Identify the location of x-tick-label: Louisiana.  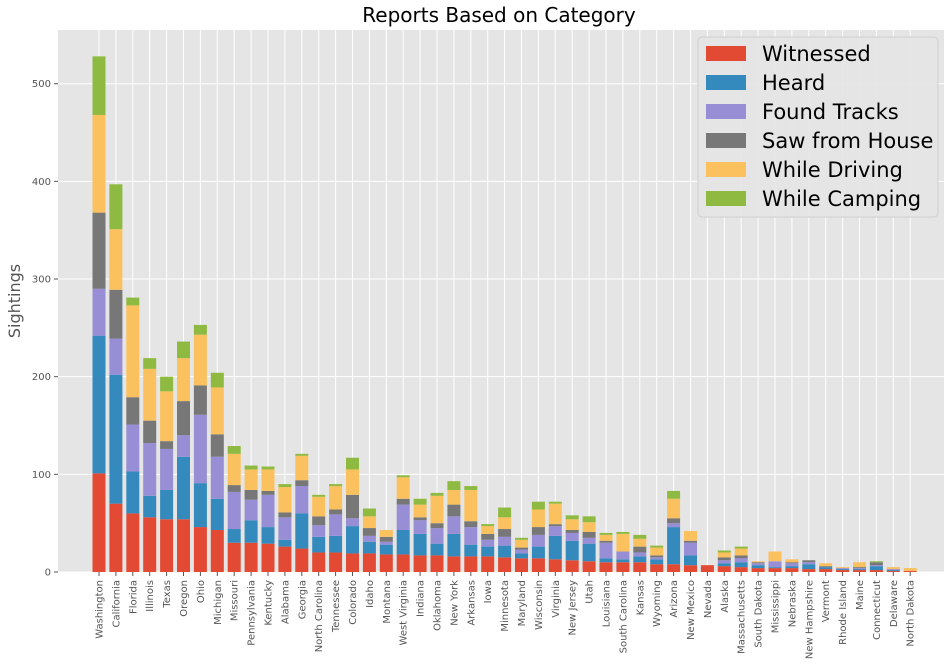
(607, 603).